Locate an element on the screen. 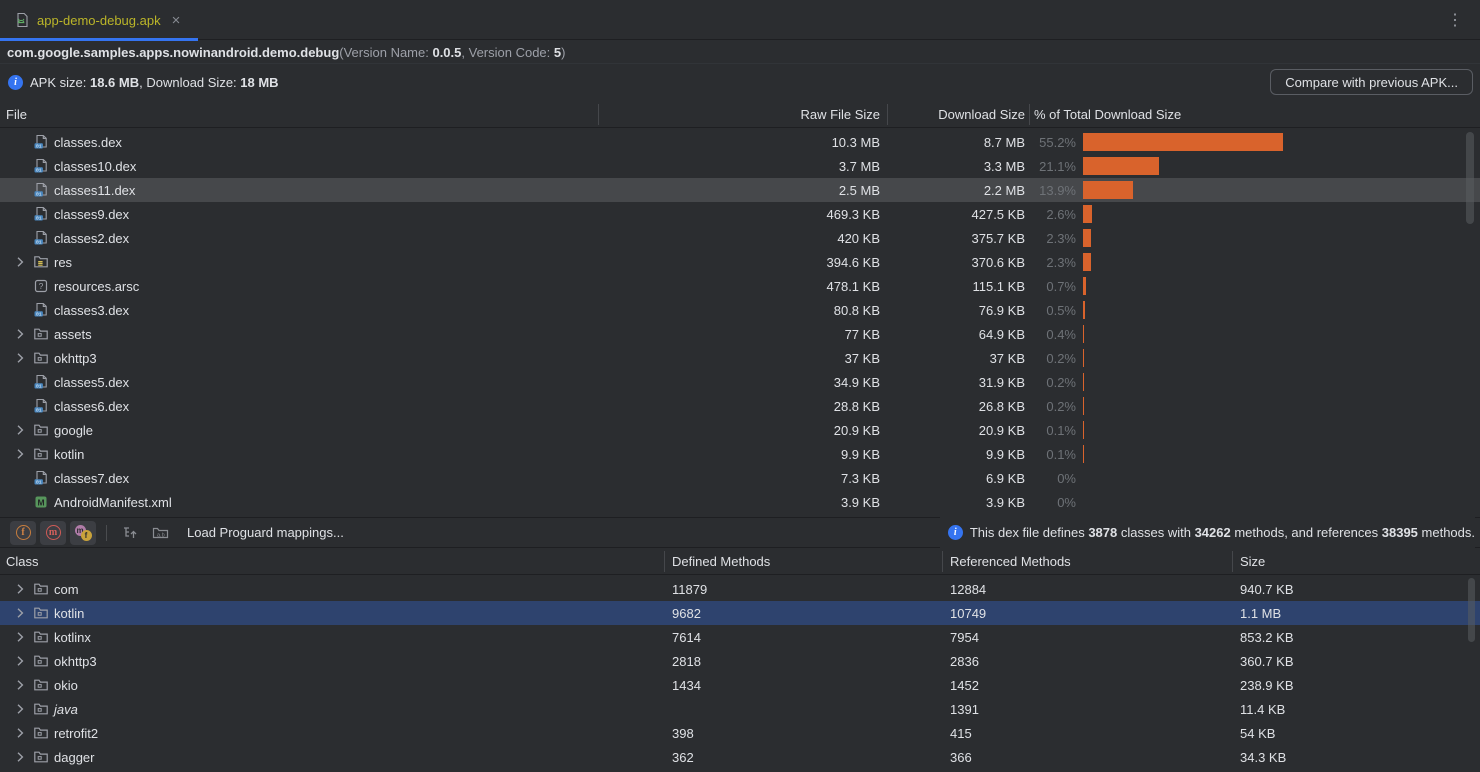 Image resolution: width=1480 pixels, height=772 pixels. show-referenced-toggle: m f is located at coordinates (83, 532).